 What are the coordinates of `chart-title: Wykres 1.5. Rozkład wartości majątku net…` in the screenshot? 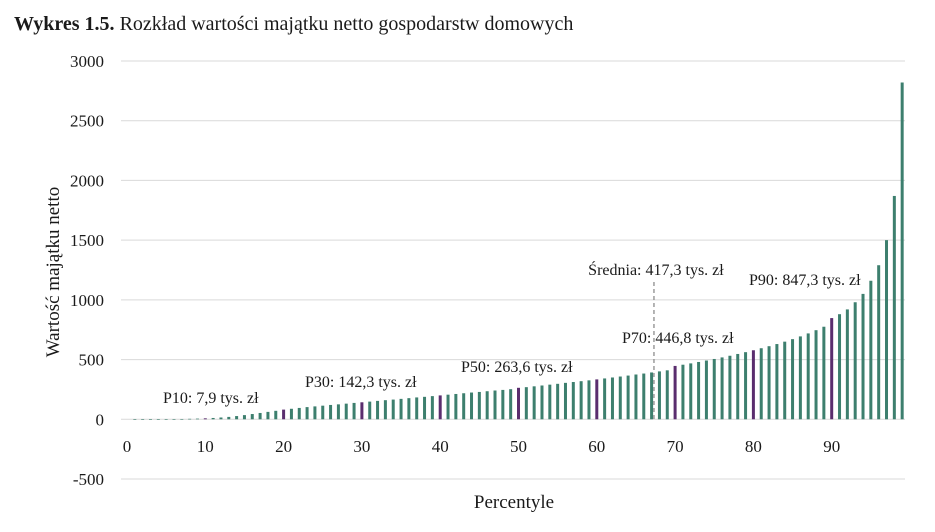 It's located at (293, 24).